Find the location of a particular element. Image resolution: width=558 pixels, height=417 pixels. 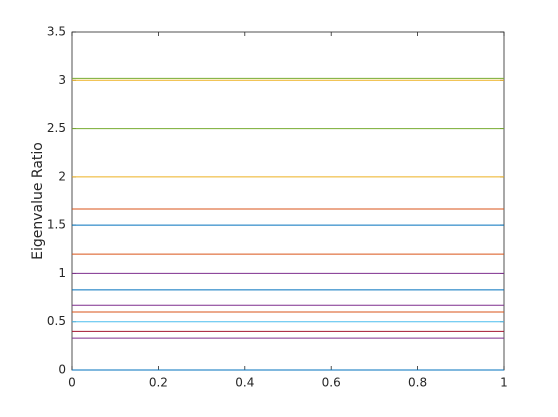

x-tick-label: 0.6 is located at coordinates (331, 383).